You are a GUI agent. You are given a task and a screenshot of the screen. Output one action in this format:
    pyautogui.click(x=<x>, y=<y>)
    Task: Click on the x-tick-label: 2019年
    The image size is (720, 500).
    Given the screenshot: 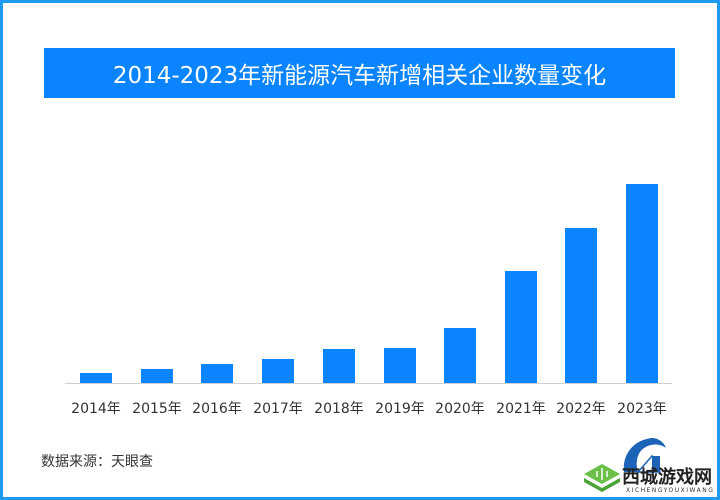 What is the action you would take?
    pyautogui.click(x=400, y=409)
    